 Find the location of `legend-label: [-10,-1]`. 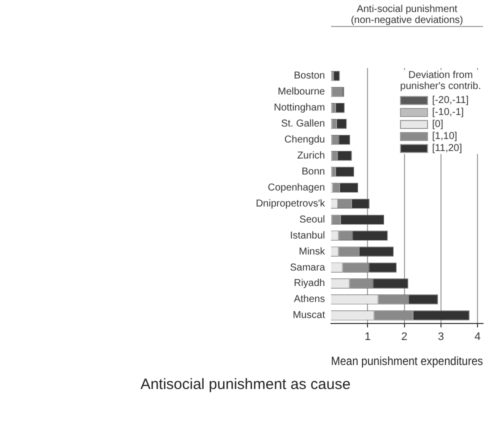

legend-label: [-10,-1] is located at coordinates (448, 112).